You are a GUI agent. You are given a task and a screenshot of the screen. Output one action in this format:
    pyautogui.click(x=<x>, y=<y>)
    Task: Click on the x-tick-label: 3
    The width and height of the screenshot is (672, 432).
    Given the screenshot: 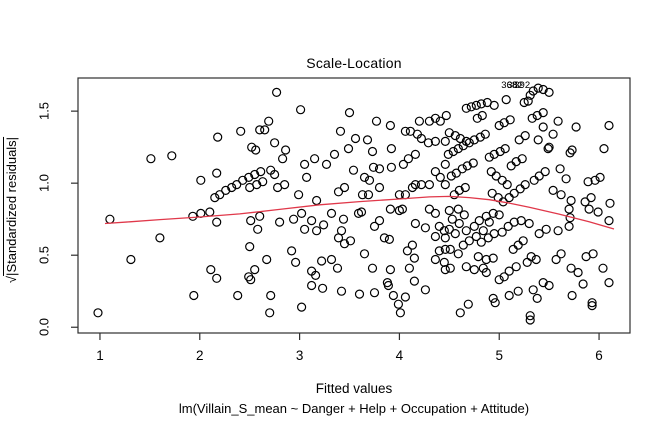 What is the action you would take?
    pyautogui.click(x=299, y=355)
    